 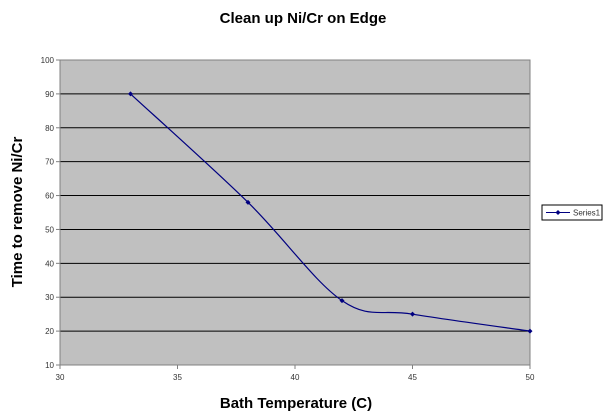 I want to click on y-tick-label-4: 50, so click(x=49, y=229).